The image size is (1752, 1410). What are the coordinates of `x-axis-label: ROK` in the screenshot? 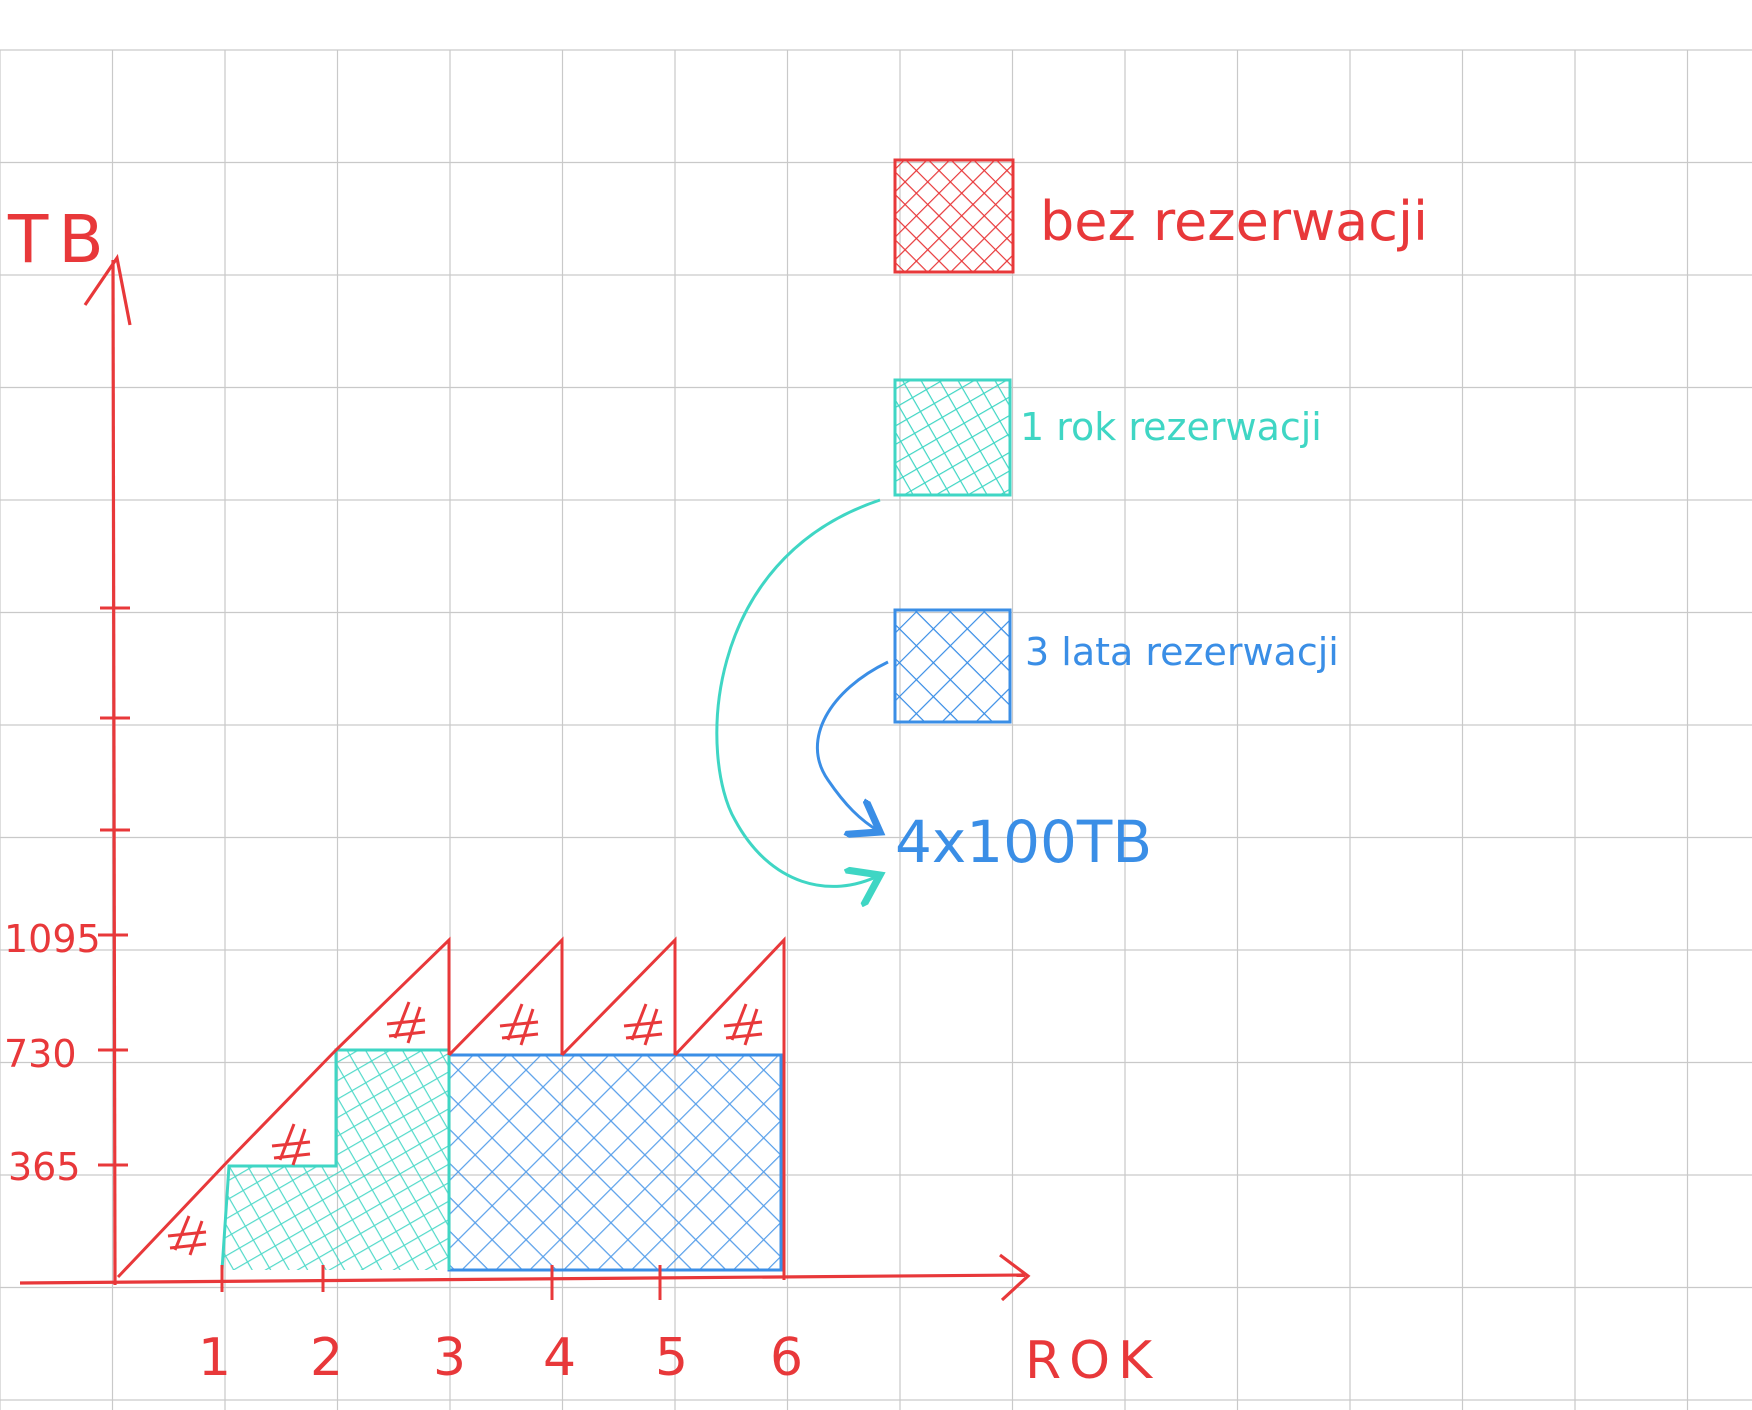 It's located at (1092, 1361).